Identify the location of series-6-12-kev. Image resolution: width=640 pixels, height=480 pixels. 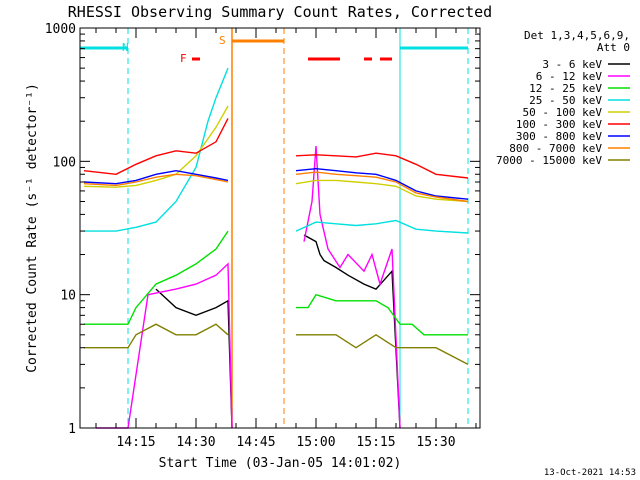
(164, 345).